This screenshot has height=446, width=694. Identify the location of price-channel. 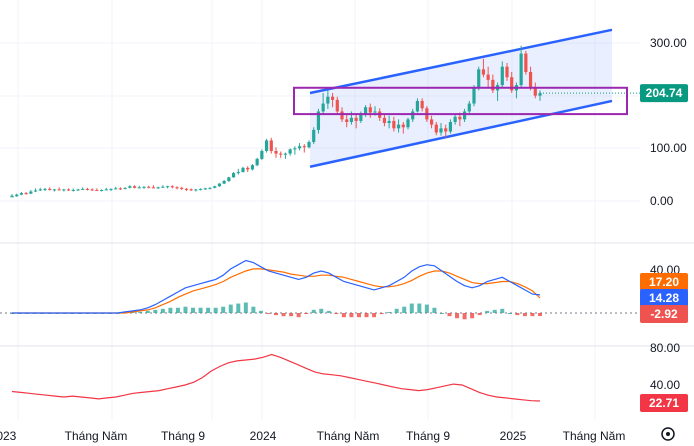
(461, 98).